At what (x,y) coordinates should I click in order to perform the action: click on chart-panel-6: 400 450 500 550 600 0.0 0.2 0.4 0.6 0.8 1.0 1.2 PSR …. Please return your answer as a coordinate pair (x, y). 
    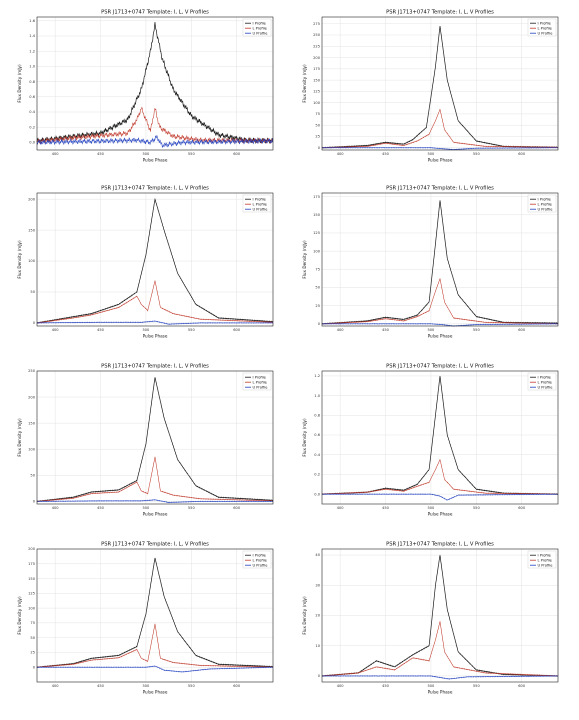
    Looking at the image, I should click on (431, 440).